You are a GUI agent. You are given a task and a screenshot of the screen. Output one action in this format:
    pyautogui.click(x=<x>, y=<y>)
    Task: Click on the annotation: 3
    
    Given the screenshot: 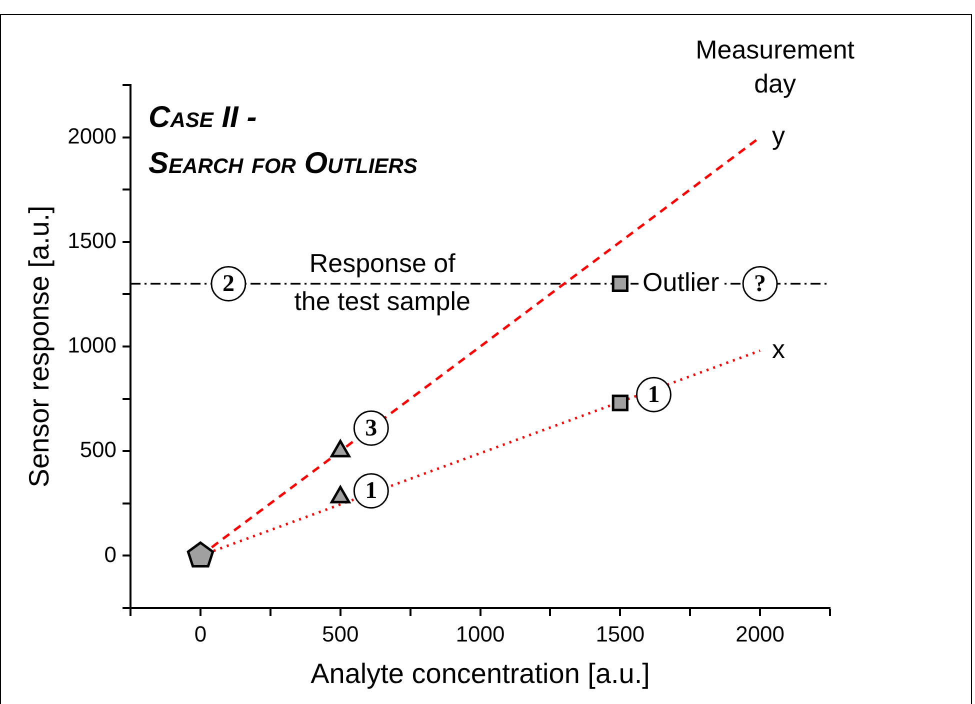 What is the action you would take?
    pyautogui.click(x=371, y=428)
    